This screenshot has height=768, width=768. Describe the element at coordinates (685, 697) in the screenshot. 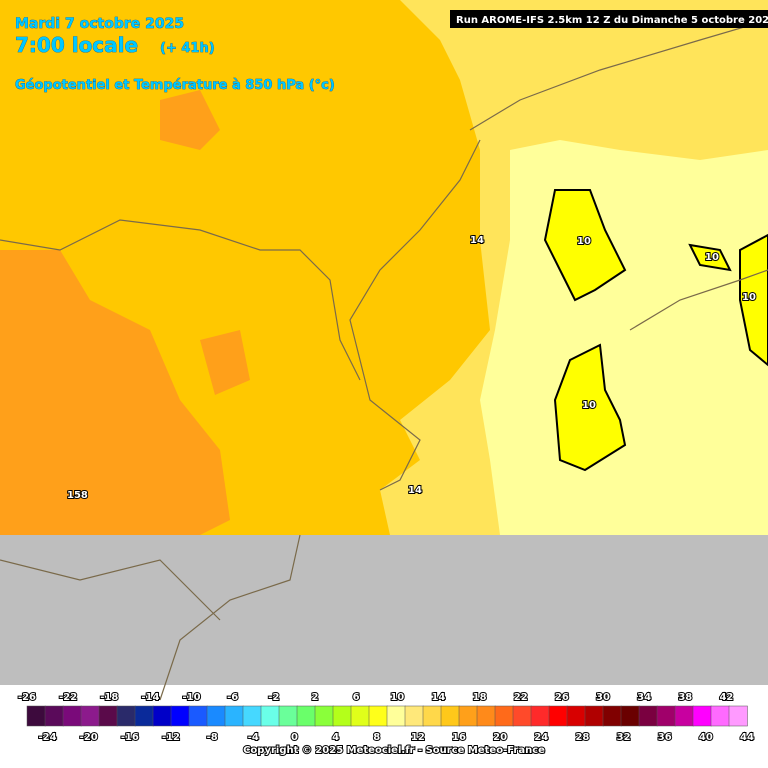

I see `scale-label: 38` at that location.